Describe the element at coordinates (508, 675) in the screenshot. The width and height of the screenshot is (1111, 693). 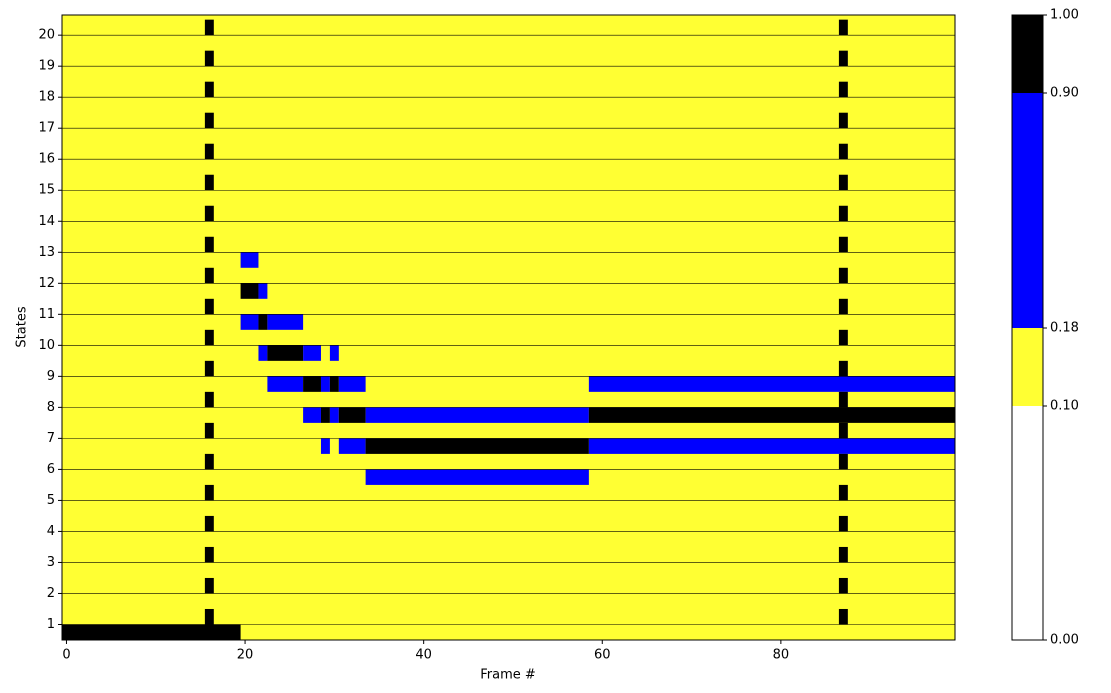
I see `x-axis-label: Frame #` at that location.